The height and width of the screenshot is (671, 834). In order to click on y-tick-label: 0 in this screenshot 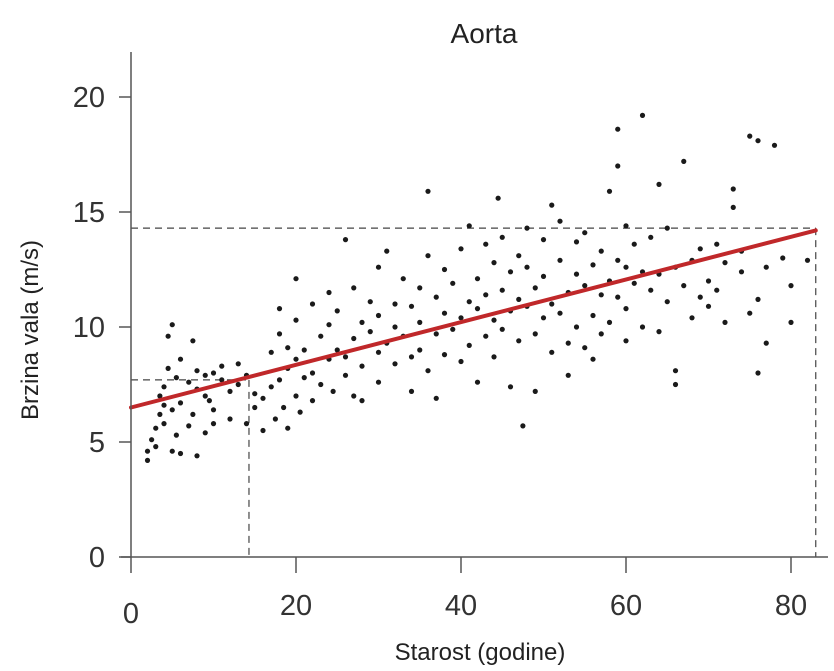, I will do `click(97, 558)`.